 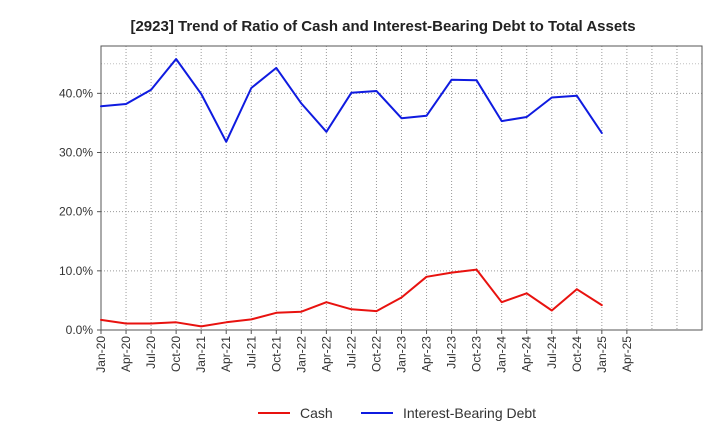 What do you see at coordinates (126, 354) in the screenshot?
I see `x-tick-label: Apr-20` at bounding box center [126, 354].